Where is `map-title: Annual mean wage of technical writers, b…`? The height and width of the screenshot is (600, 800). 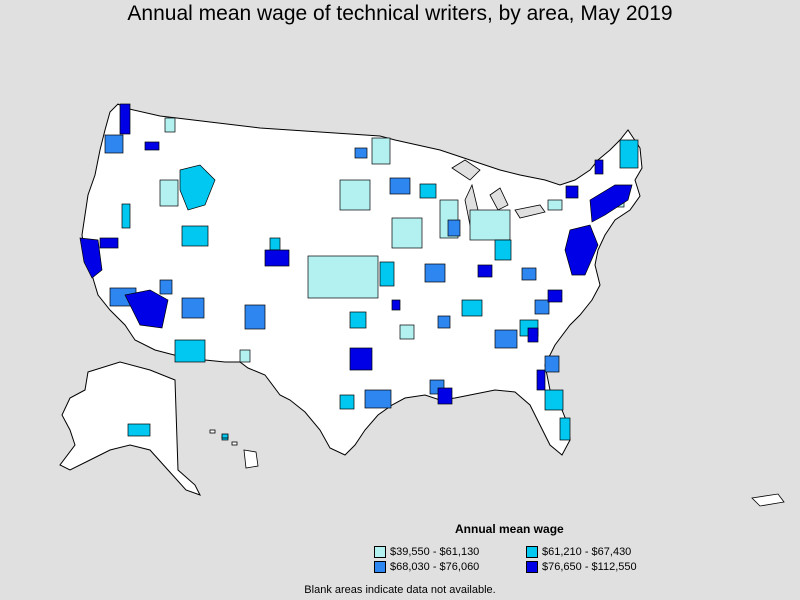
map-title: Annual mean wage of technical writers, b… is located at coordinates (400, 13).